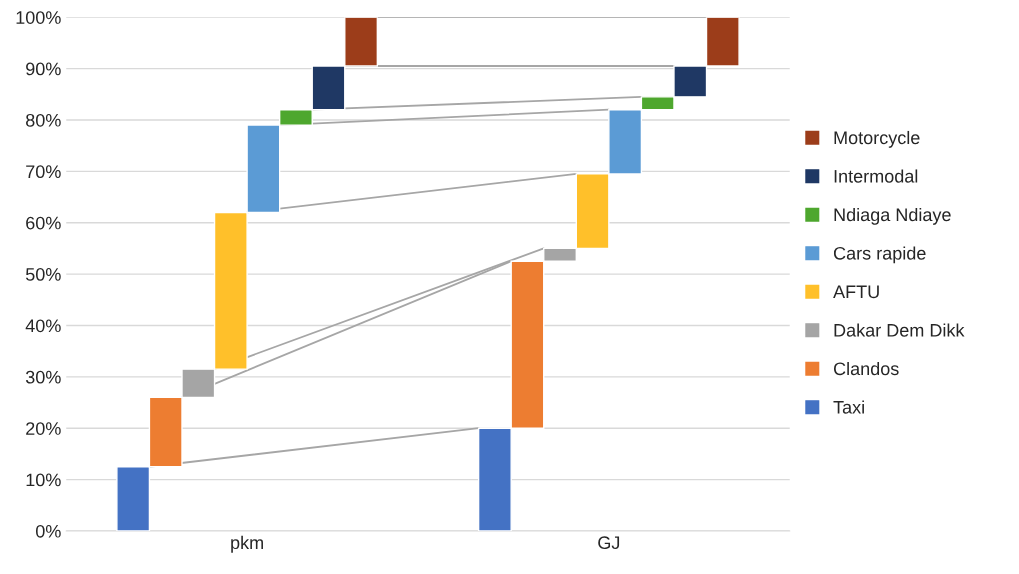  I want to click on y-tick-label: 90%, so click(43, 69).